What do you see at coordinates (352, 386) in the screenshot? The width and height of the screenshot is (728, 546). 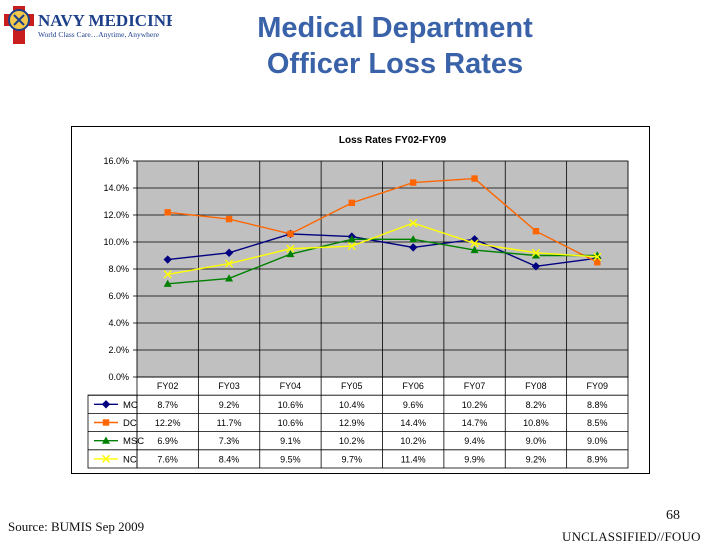 I see `x-category-label: FY05` at bounding box center [352, 386].